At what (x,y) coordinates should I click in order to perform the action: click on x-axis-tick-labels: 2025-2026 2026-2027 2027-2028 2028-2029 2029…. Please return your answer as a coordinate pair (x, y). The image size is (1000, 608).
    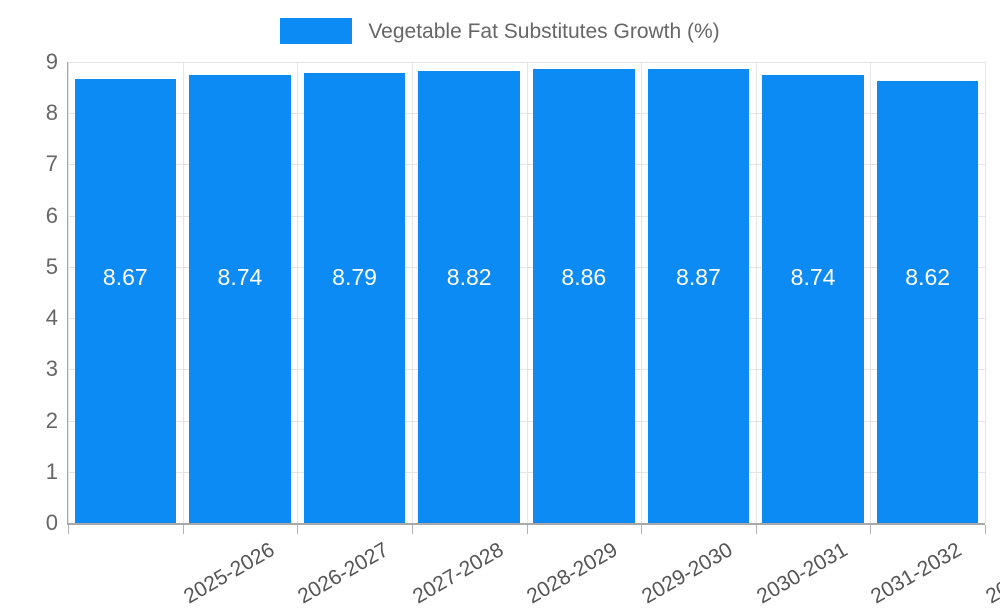
    Looking at the image, I should click on (534, 566).